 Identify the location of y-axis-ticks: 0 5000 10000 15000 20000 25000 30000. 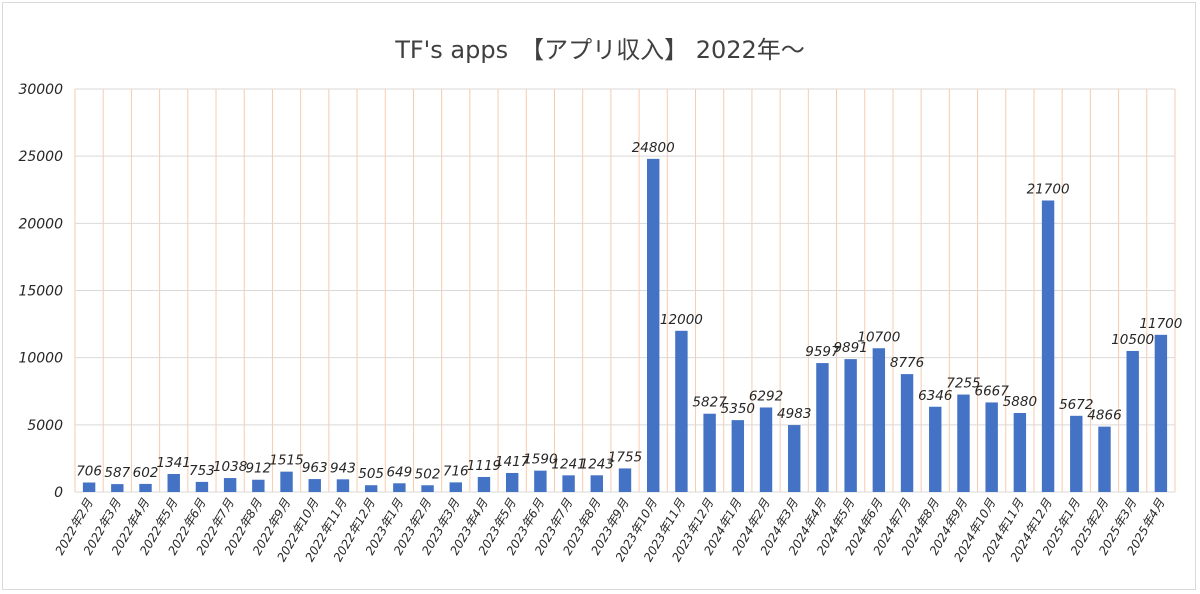
(40, 291).